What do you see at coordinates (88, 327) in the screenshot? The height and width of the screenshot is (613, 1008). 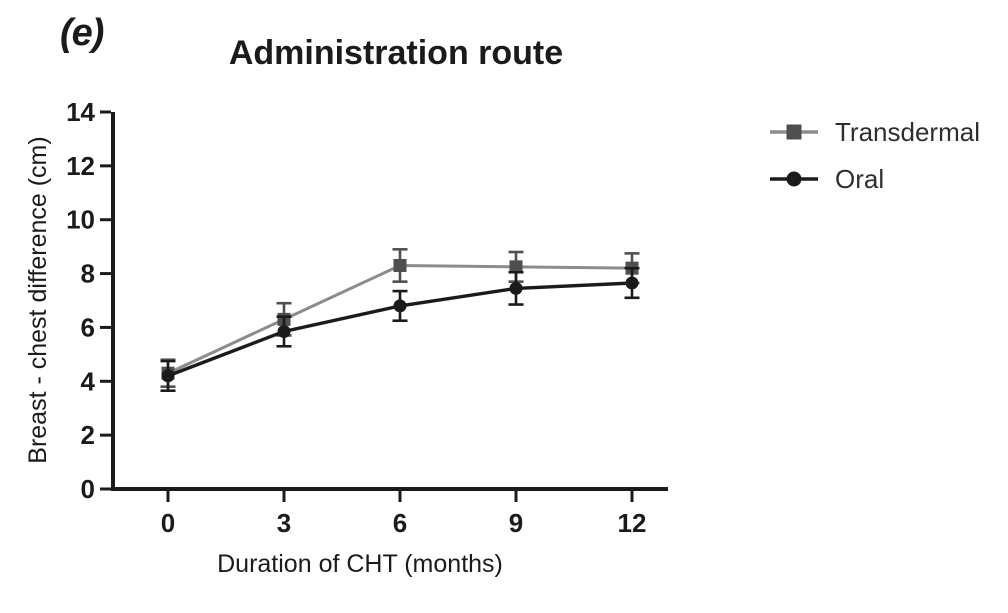 I see `y-tick-label: 6` at bounding box center [88, 327].